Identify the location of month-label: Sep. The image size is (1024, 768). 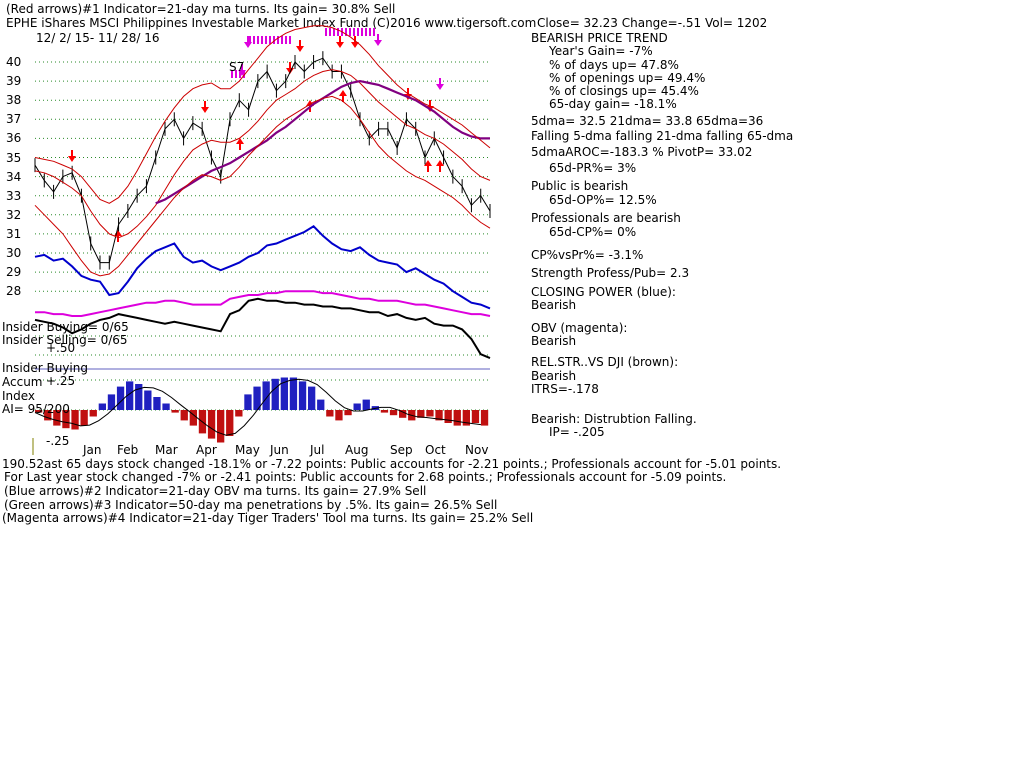
(401, 450).